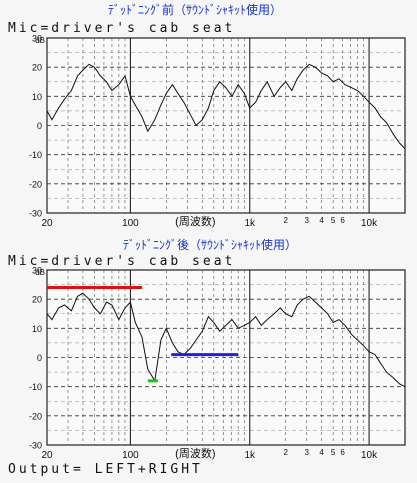  I want to click on bottom-chart-title: ﾃﾞｯﾄﾞﾆﾝｸﾞ後（ｻｳﾝﾄﾞｼｬｷｯﾄ使用）, so click(210, 245).